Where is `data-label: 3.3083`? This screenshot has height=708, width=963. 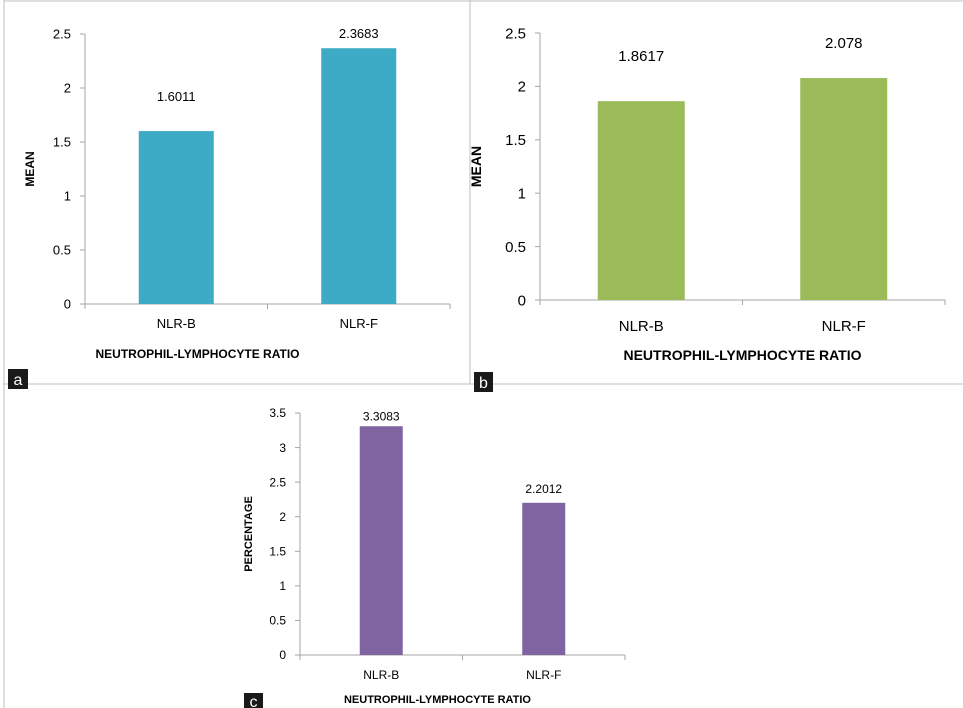 data-label: 3.3083 is located at coordinates (381, 416).